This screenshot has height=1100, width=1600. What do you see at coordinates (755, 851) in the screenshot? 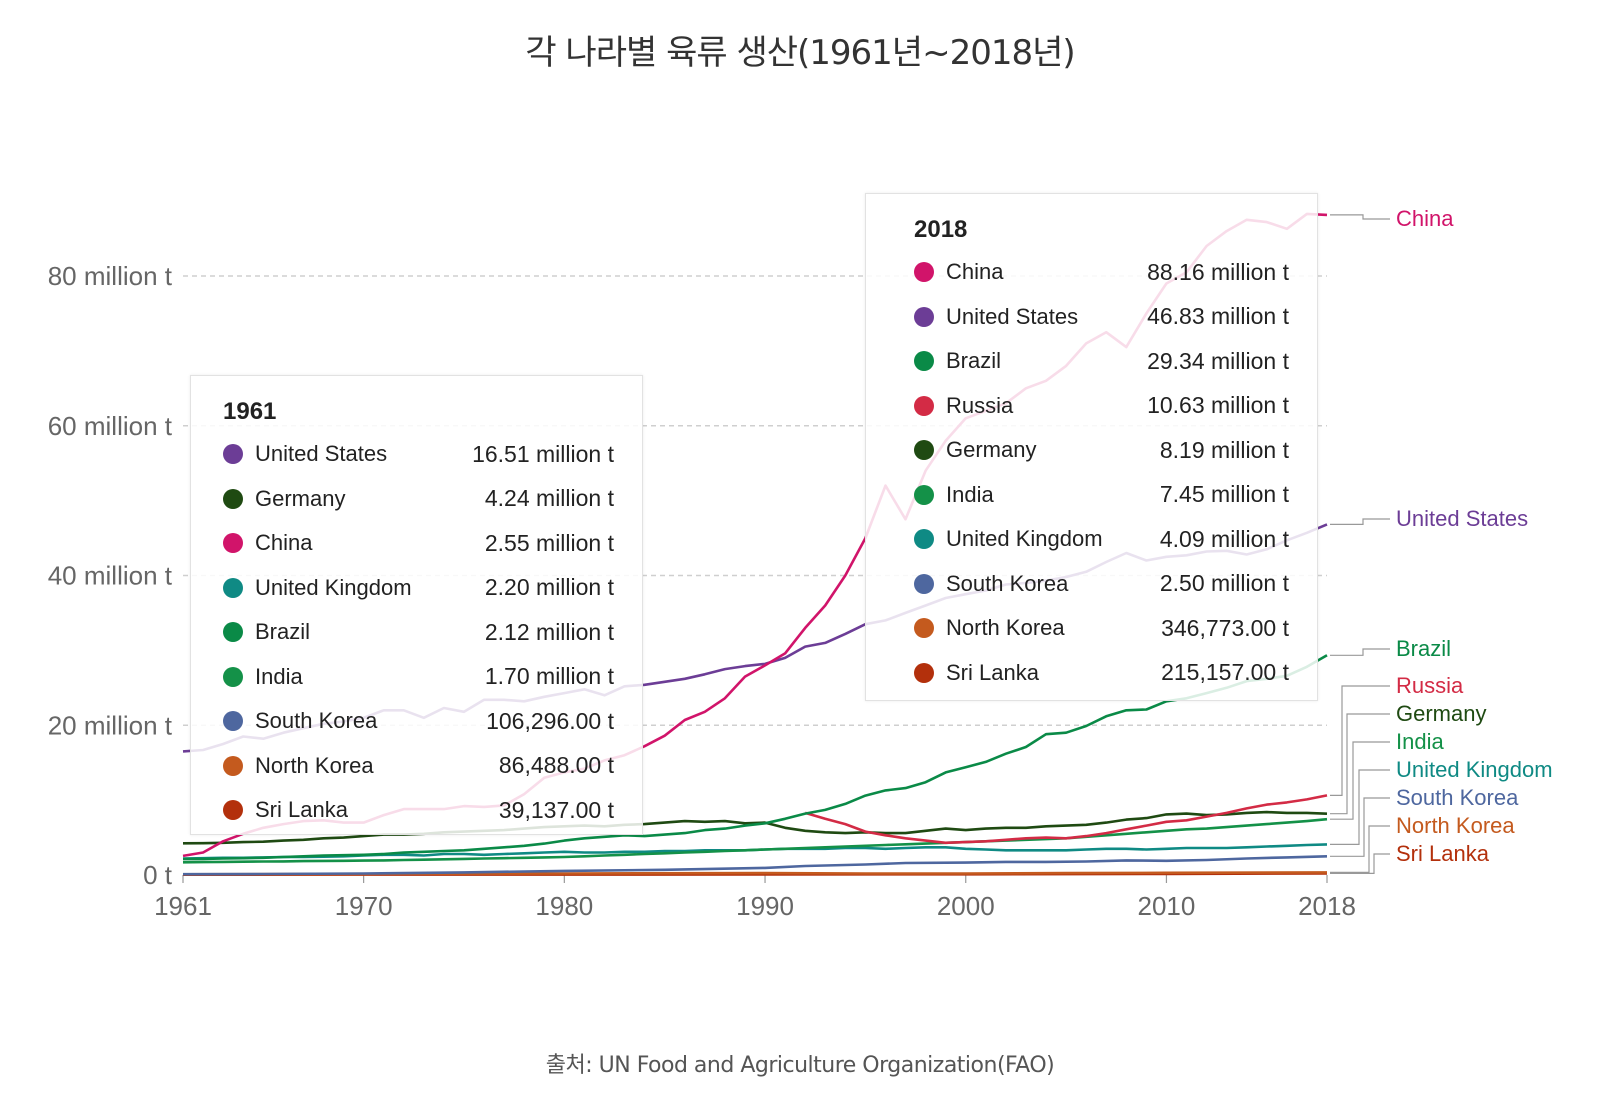
I see `series-line-united-kingdom` at bounding box center [755, 851].